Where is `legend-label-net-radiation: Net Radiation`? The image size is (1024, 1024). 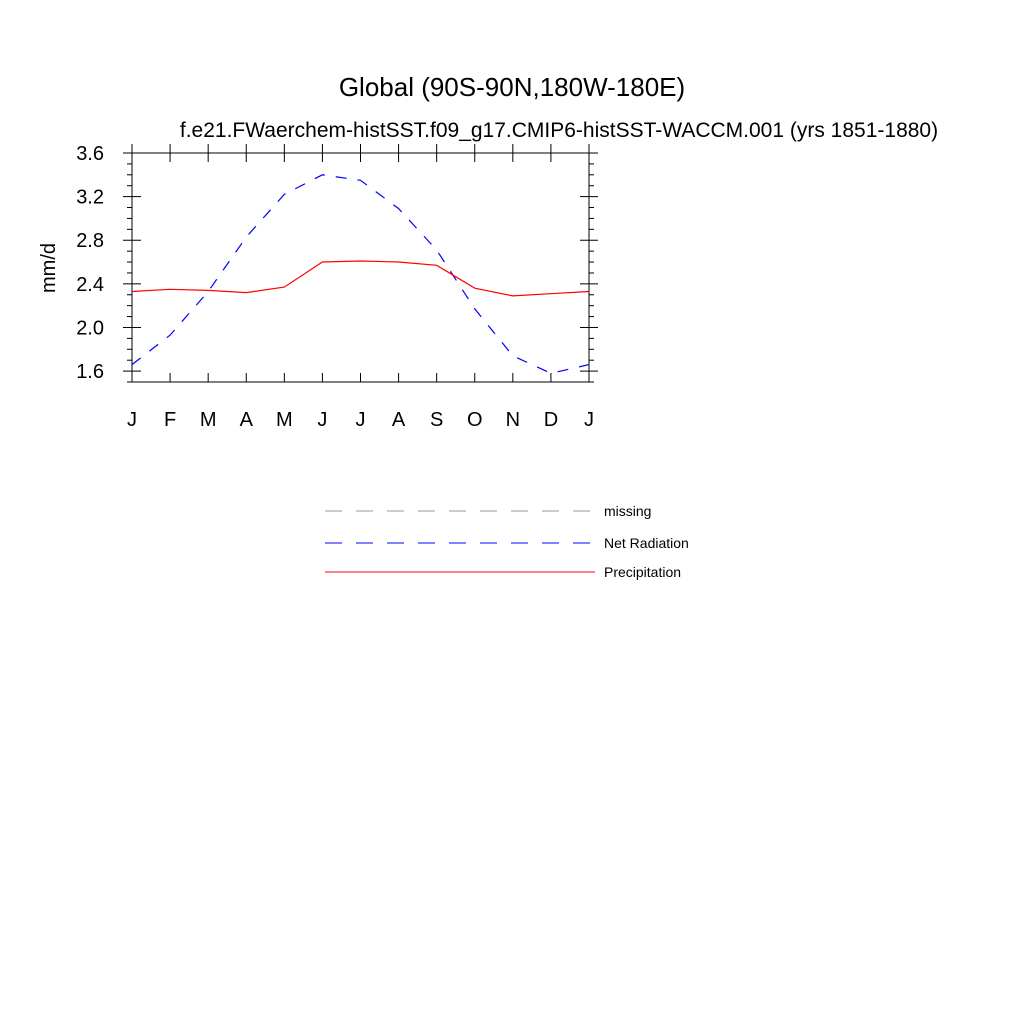 legend-label-net-radiation: Net Radiation is located at coordinates (646, 543).